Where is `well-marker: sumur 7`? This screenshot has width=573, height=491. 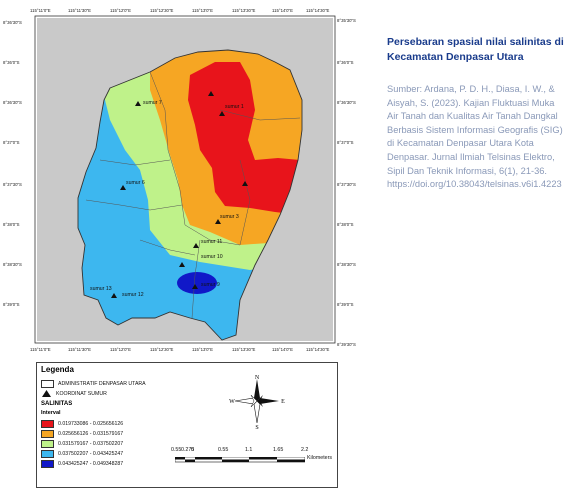
well-marker: sumur 7 is located at coordinates (148, 103).